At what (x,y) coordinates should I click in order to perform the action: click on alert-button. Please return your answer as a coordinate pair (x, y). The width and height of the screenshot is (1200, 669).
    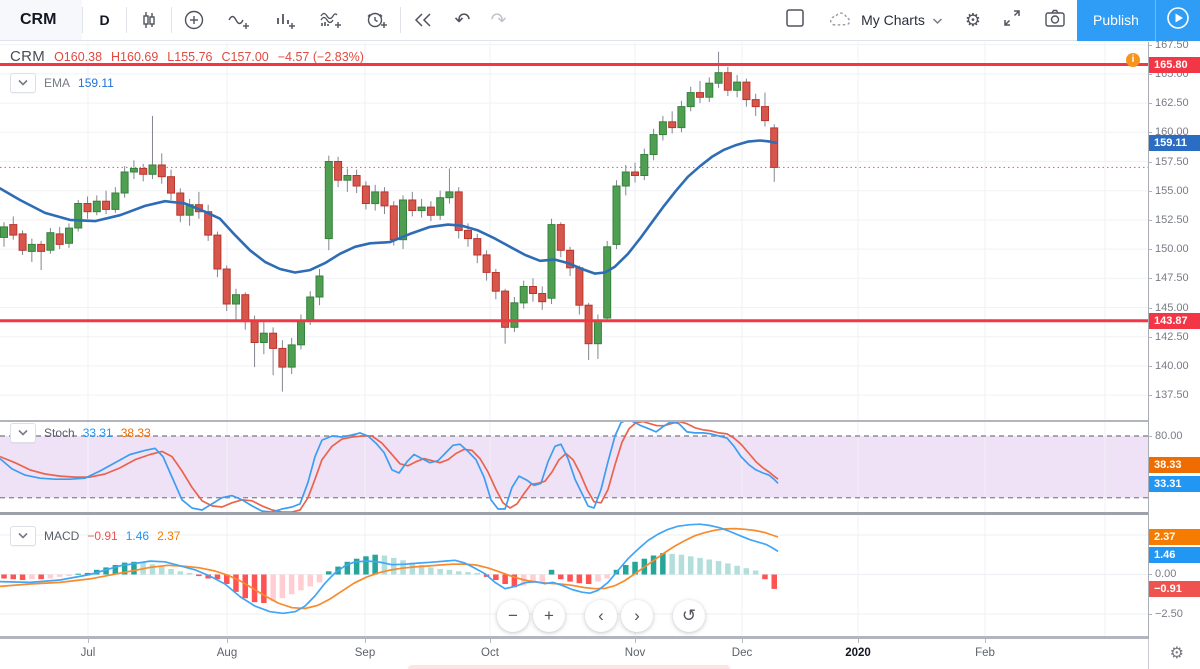
    Looking at the image, I should click on (377, 20).